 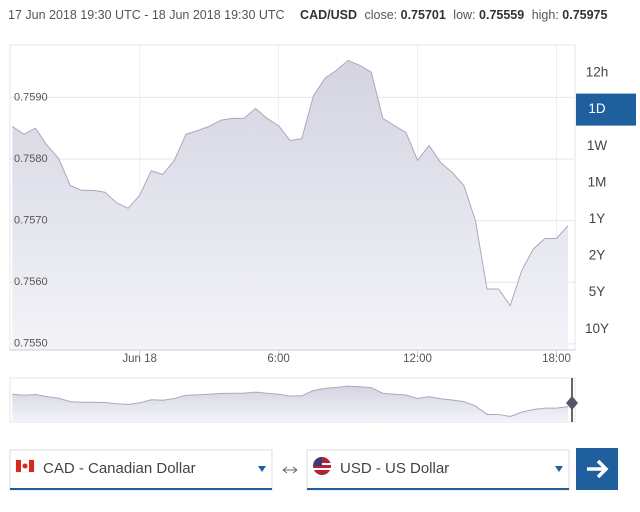 What do you see at coordinates (380, 15) in the screenshot?
I see `close-label: close:` at bounding box center [380, 15].